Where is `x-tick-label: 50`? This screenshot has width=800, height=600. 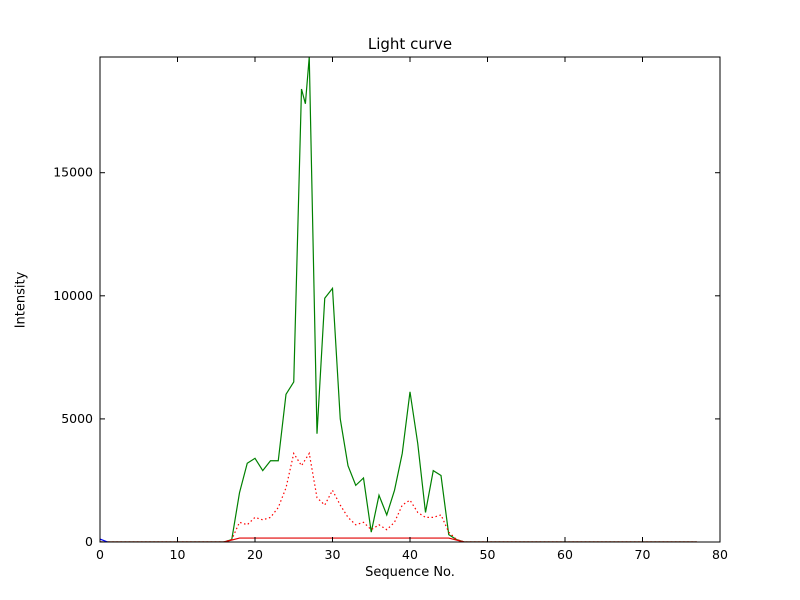 x-tick-label: 50 is located at coordinates (488, 554).